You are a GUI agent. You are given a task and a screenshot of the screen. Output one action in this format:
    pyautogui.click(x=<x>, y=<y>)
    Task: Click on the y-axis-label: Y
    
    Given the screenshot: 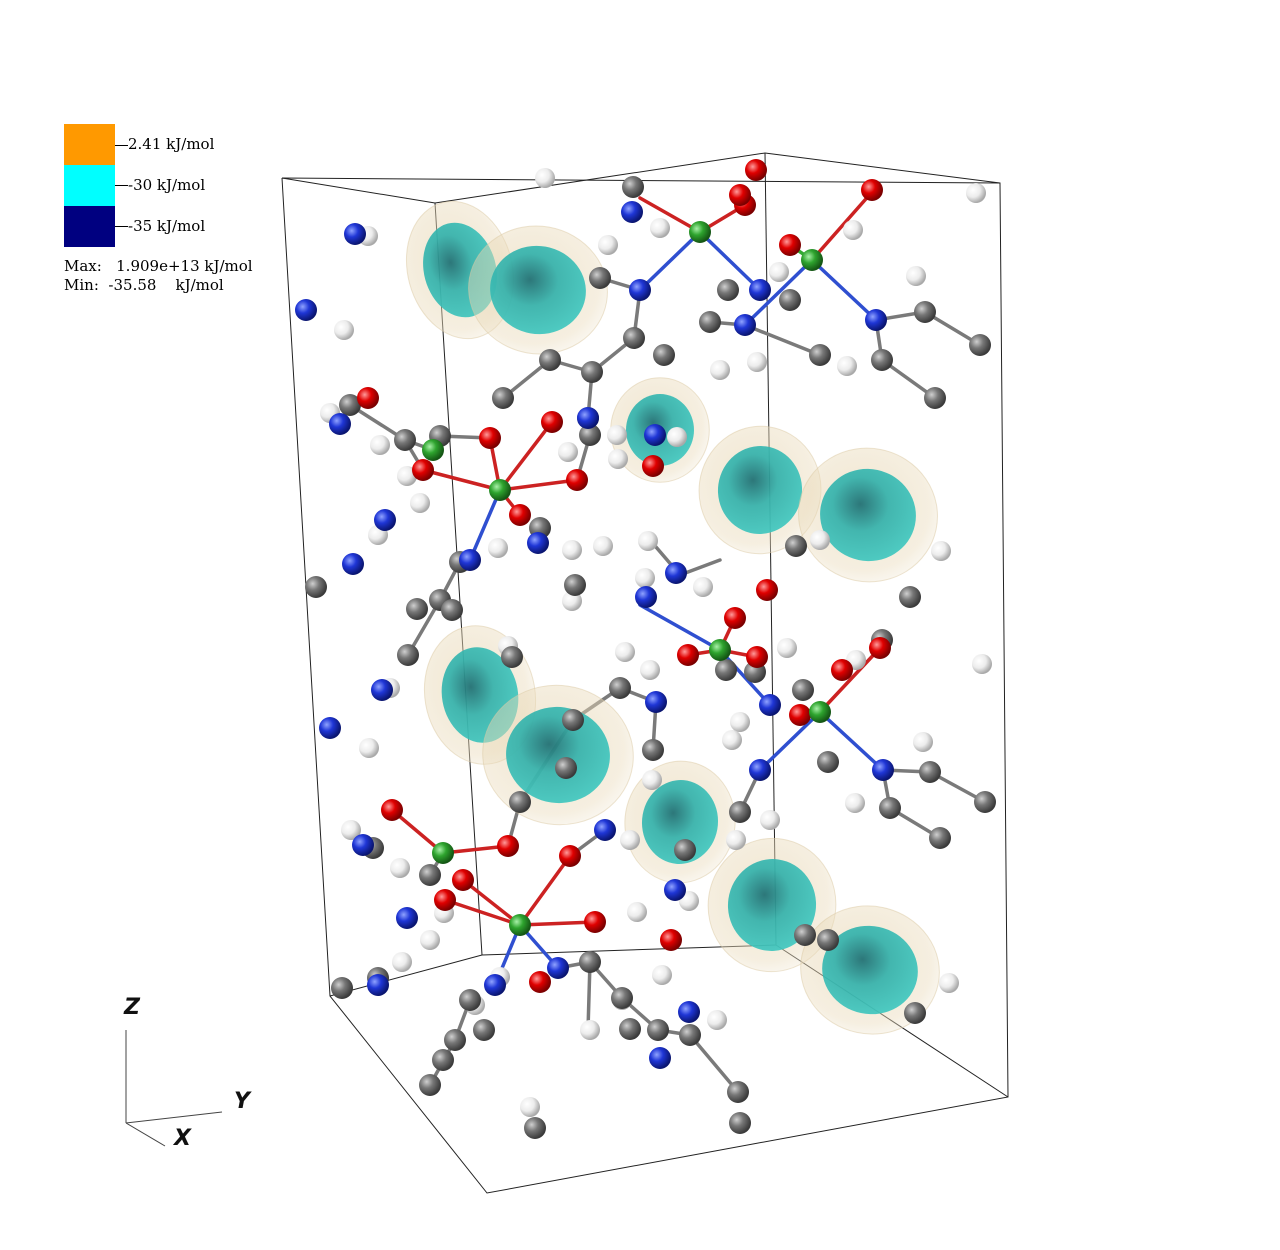 What is the action you would take?
    pyautogui.click(x=242, y=1101)
    